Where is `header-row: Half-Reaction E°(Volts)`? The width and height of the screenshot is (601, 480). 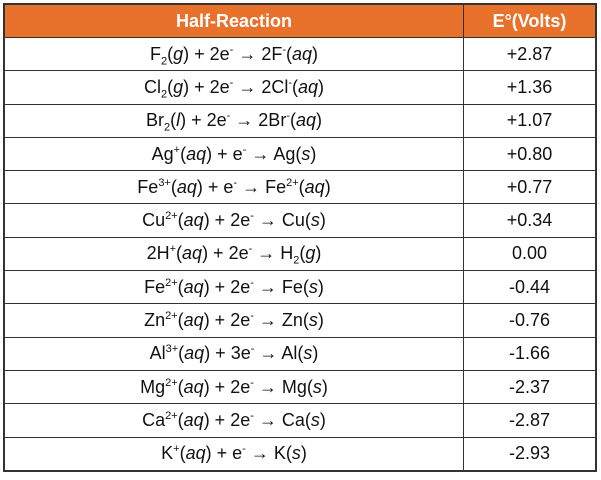 header-row: Half-Reaction E°(Volts) is located at coordinates (300, 20).